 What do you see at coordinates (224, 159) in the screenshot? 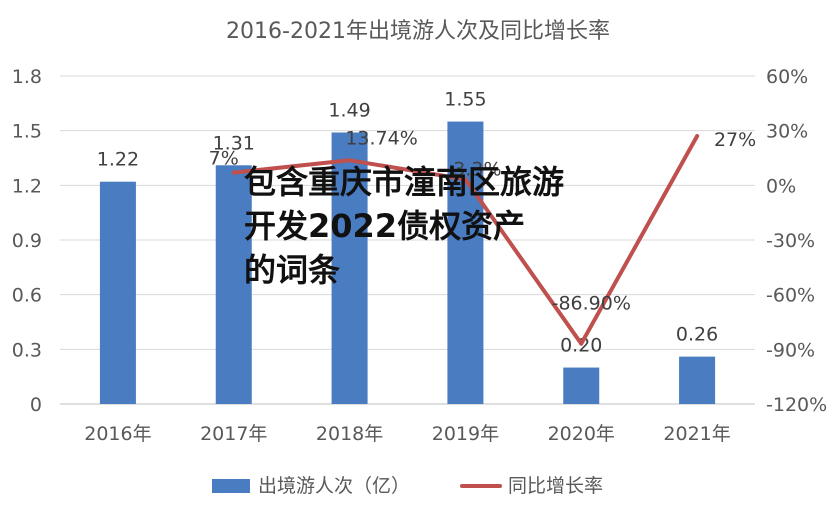
I see `line-data-label: 7%` at bounding box center [224, 159].